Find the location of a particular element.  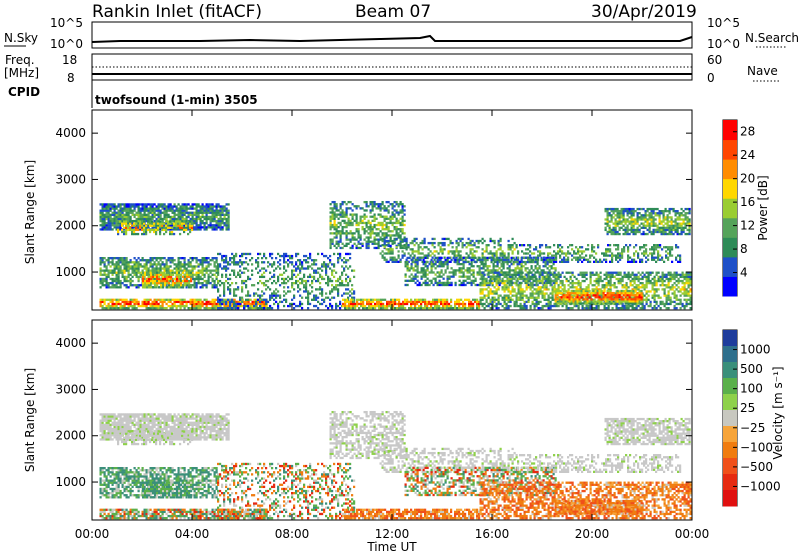

n-strip-frame is located at coordinates (392, 35).